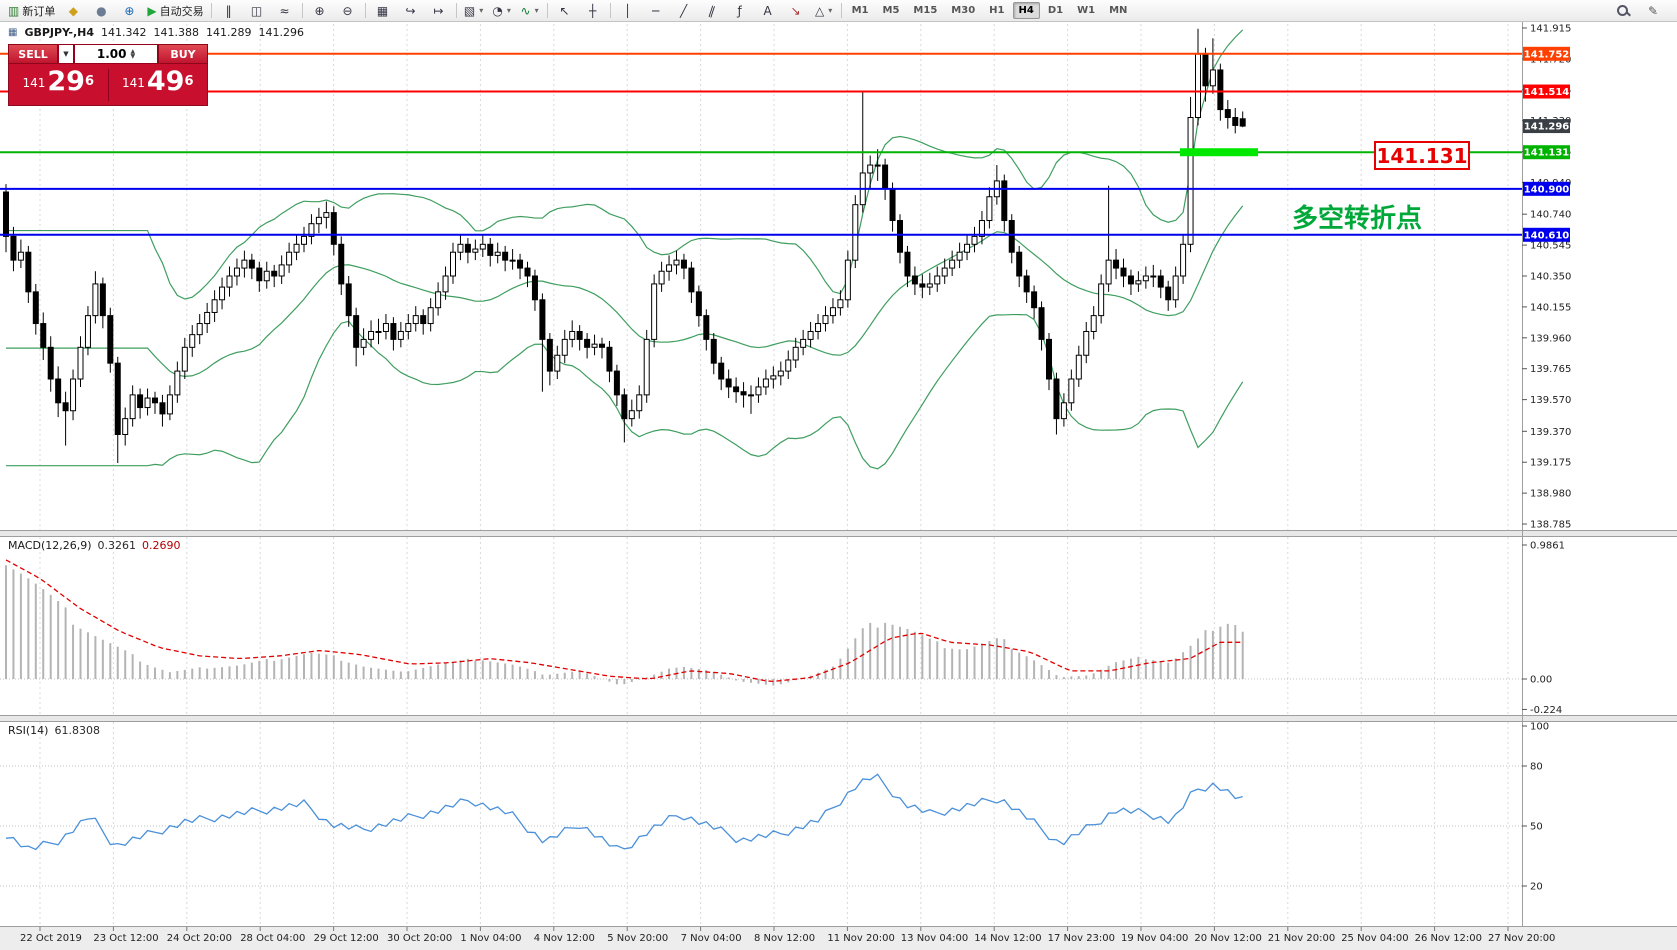 The height and width of the screenshot is (950, 1677). What do you see at coordinates (383, 11) in the screenshot?
I see `tile-windows-button: ▦` at bounding box center [383, 11].